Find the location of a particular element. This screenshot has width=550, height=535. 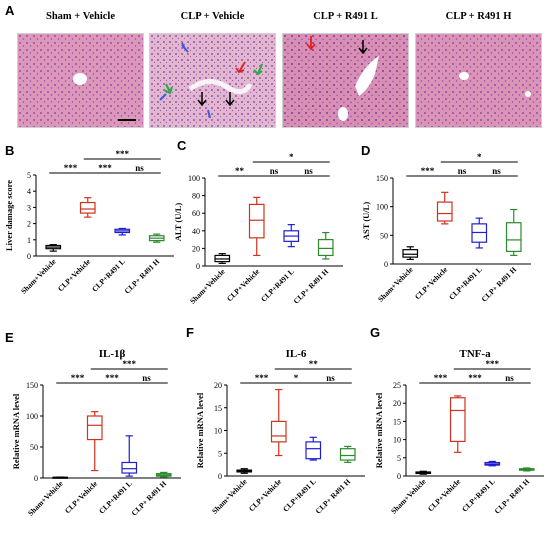

histology-image-clp-r491-h is located at coordinates (478, 80).